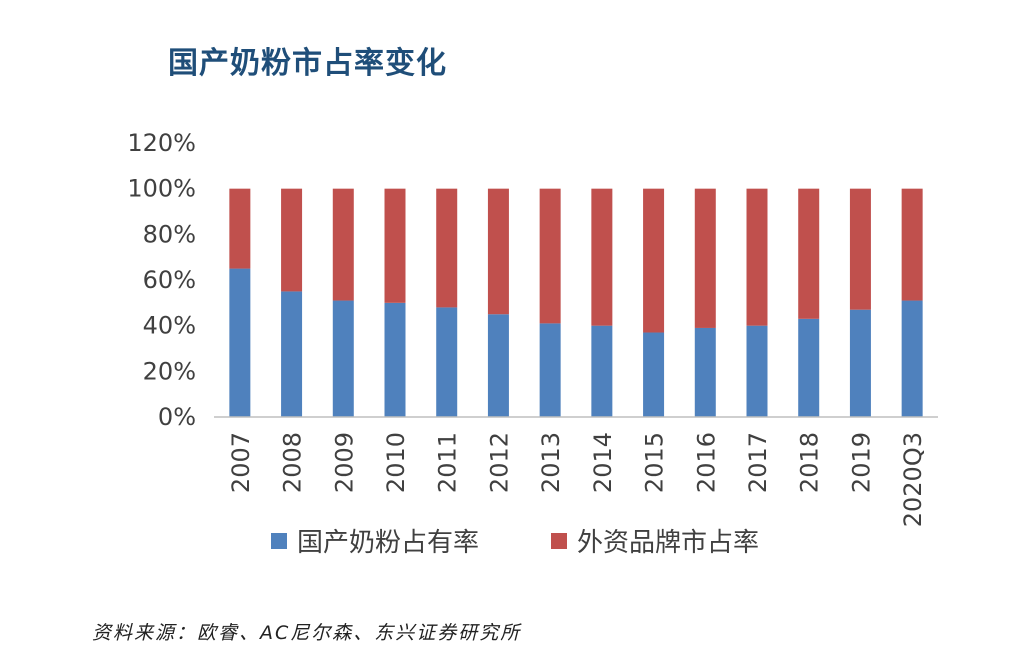 Image resolution: width=1018 pixels, height=662 pixels. Describe the element at coordinates (307, 633) in the screenshot. I see `source-note: 资料来源：欧睿、AC尼尔森、东兴证券研究所` at that location.